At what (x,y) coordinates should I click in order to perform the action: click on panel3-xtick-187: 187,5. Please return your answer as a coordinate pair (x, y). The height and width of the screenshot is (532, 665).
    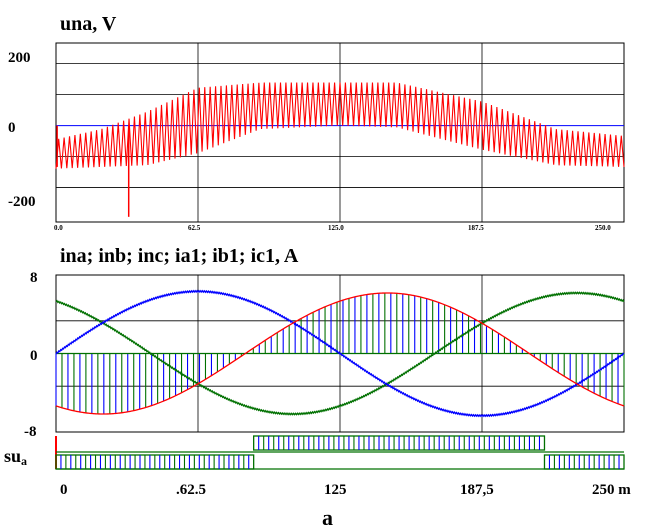
    Looking at the image, I should click on (477, 490).